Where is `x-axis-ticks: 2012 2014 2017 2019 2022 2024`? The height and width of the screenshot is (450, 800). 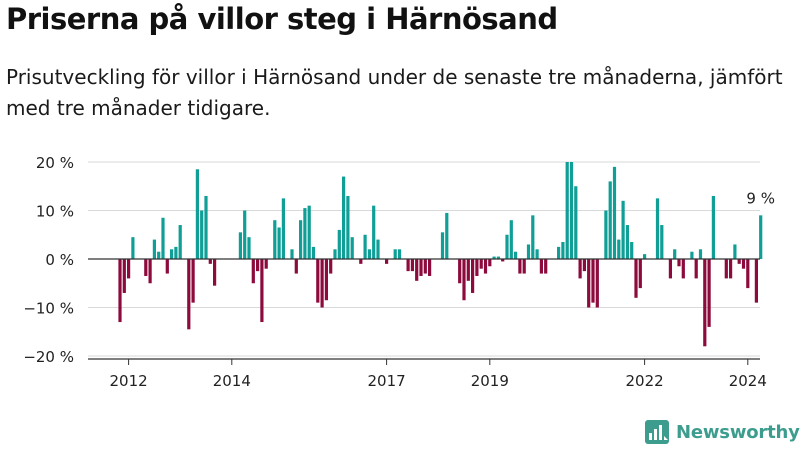
x-axis-ticks: 2012 2014 2017 2019 2022 2024 is located at coordinates (438, 374).